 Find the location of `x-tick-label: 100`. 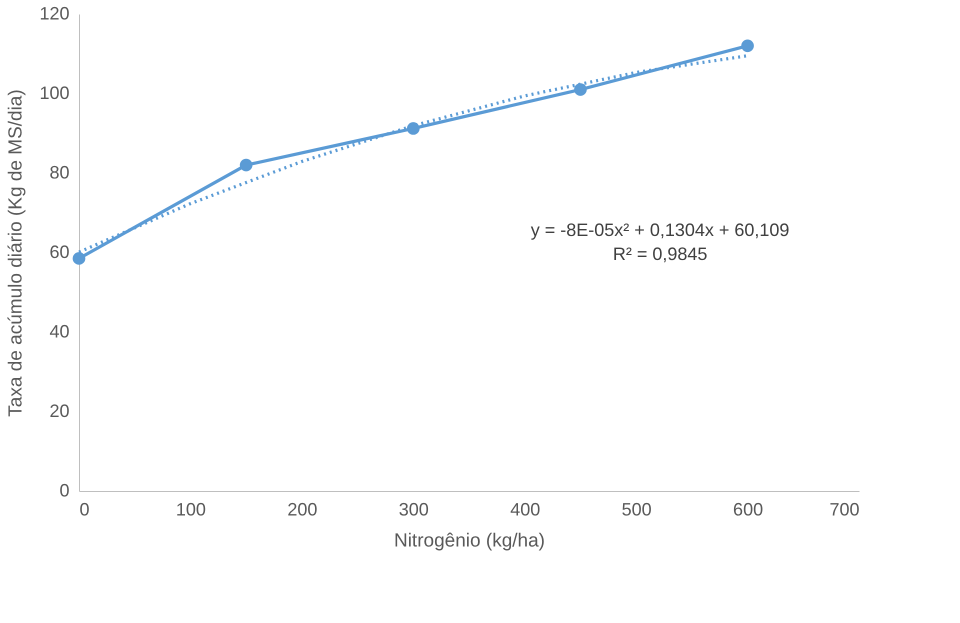

x-tick-label: 100 is located at coordinates (191, 510).